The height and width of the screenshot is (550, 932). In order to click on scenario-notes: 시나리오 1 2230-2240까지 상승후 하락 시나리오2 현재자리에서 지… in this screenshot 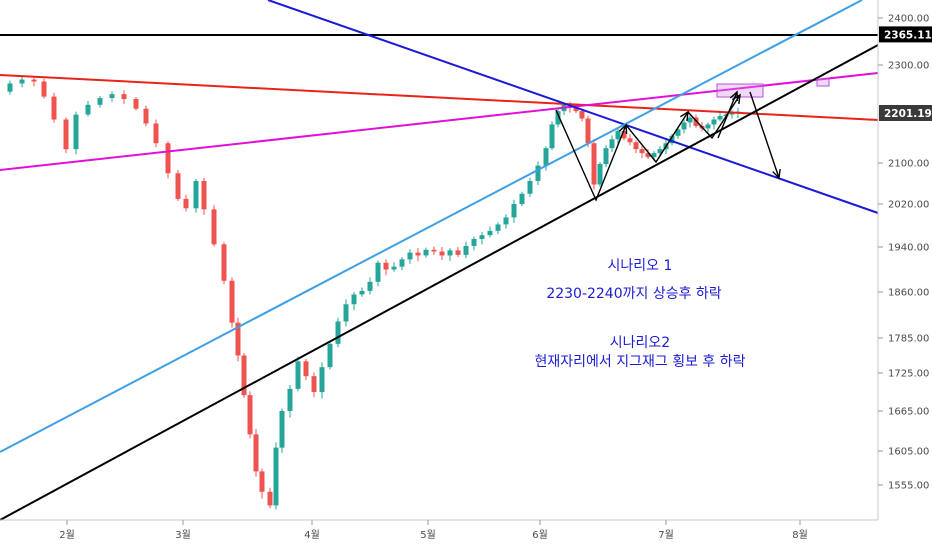, I will do `click(640, 314)`.